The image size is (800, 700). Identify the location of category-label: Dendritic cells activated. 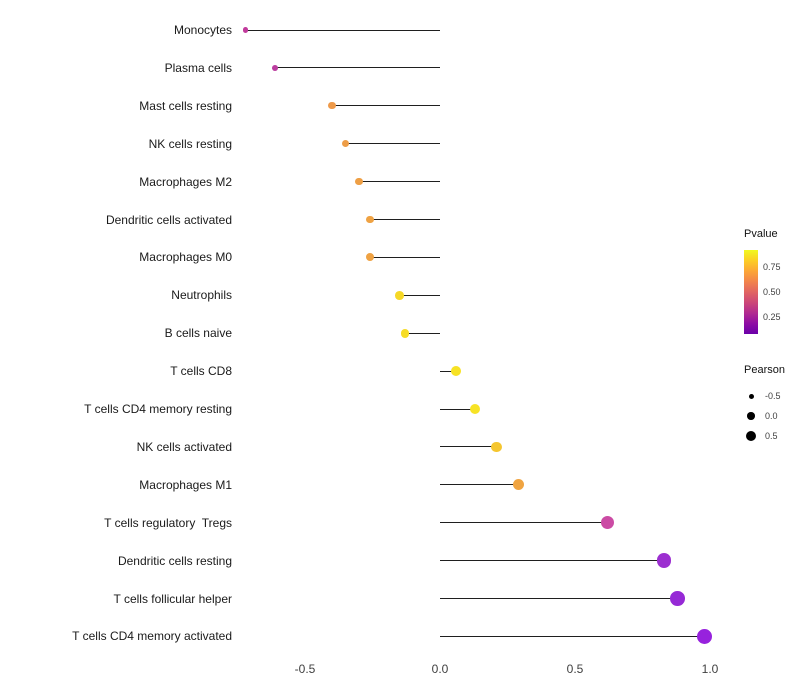
(168, 219).